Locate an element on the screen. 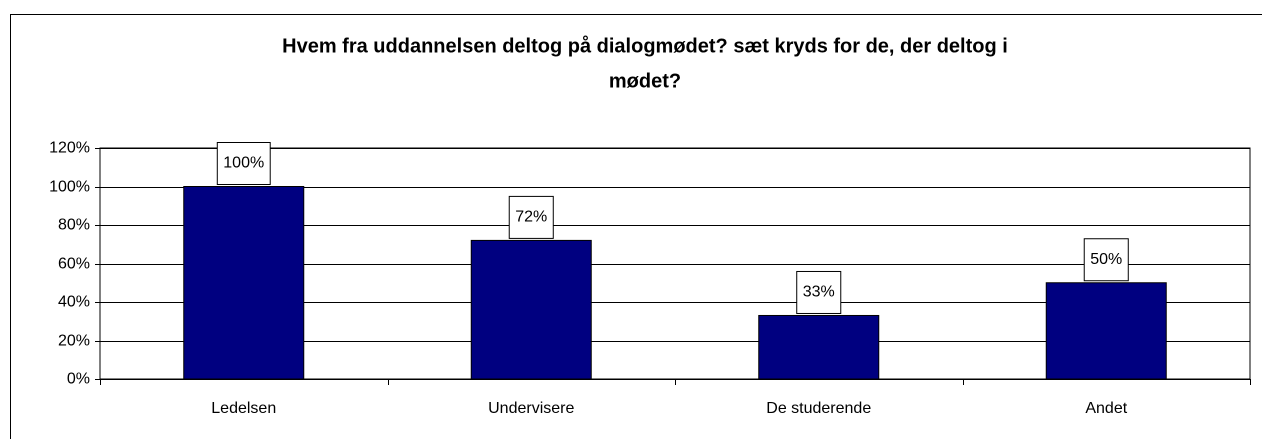  y-tick-label: 20% is located at coordinates (74, 341).